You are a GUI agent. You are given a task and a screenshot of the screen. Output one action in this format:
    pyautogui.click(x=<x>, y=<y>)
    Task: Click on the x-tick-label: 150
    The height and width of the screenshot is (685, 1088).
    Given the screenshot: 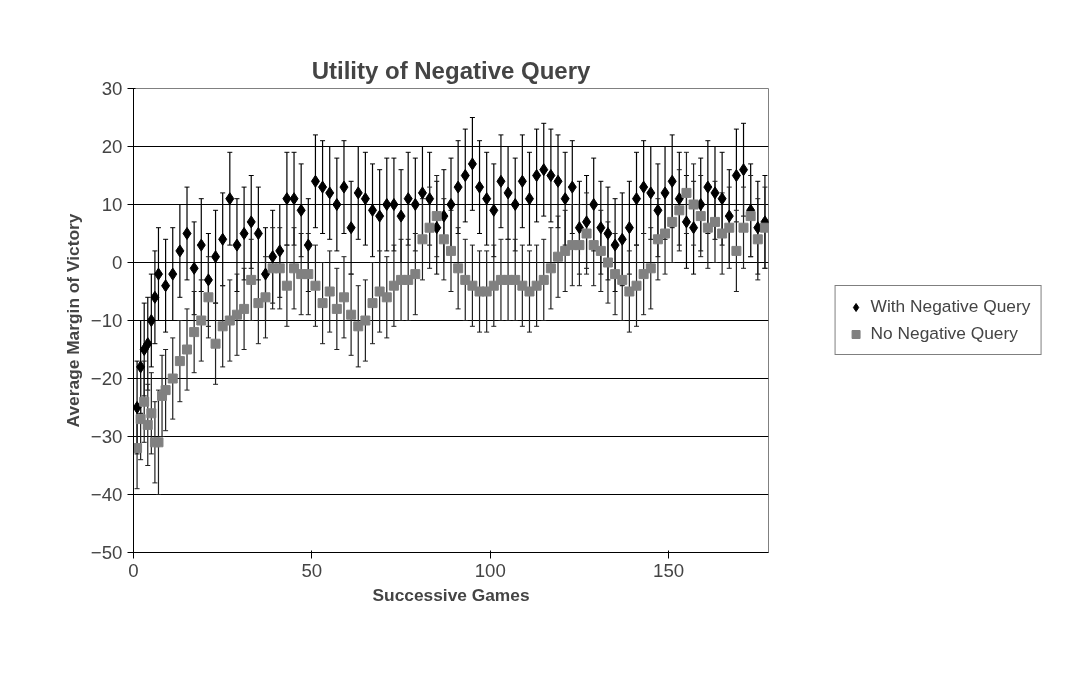 What is the action you would take?
    pyautogui.click(x=669, y=570)
    